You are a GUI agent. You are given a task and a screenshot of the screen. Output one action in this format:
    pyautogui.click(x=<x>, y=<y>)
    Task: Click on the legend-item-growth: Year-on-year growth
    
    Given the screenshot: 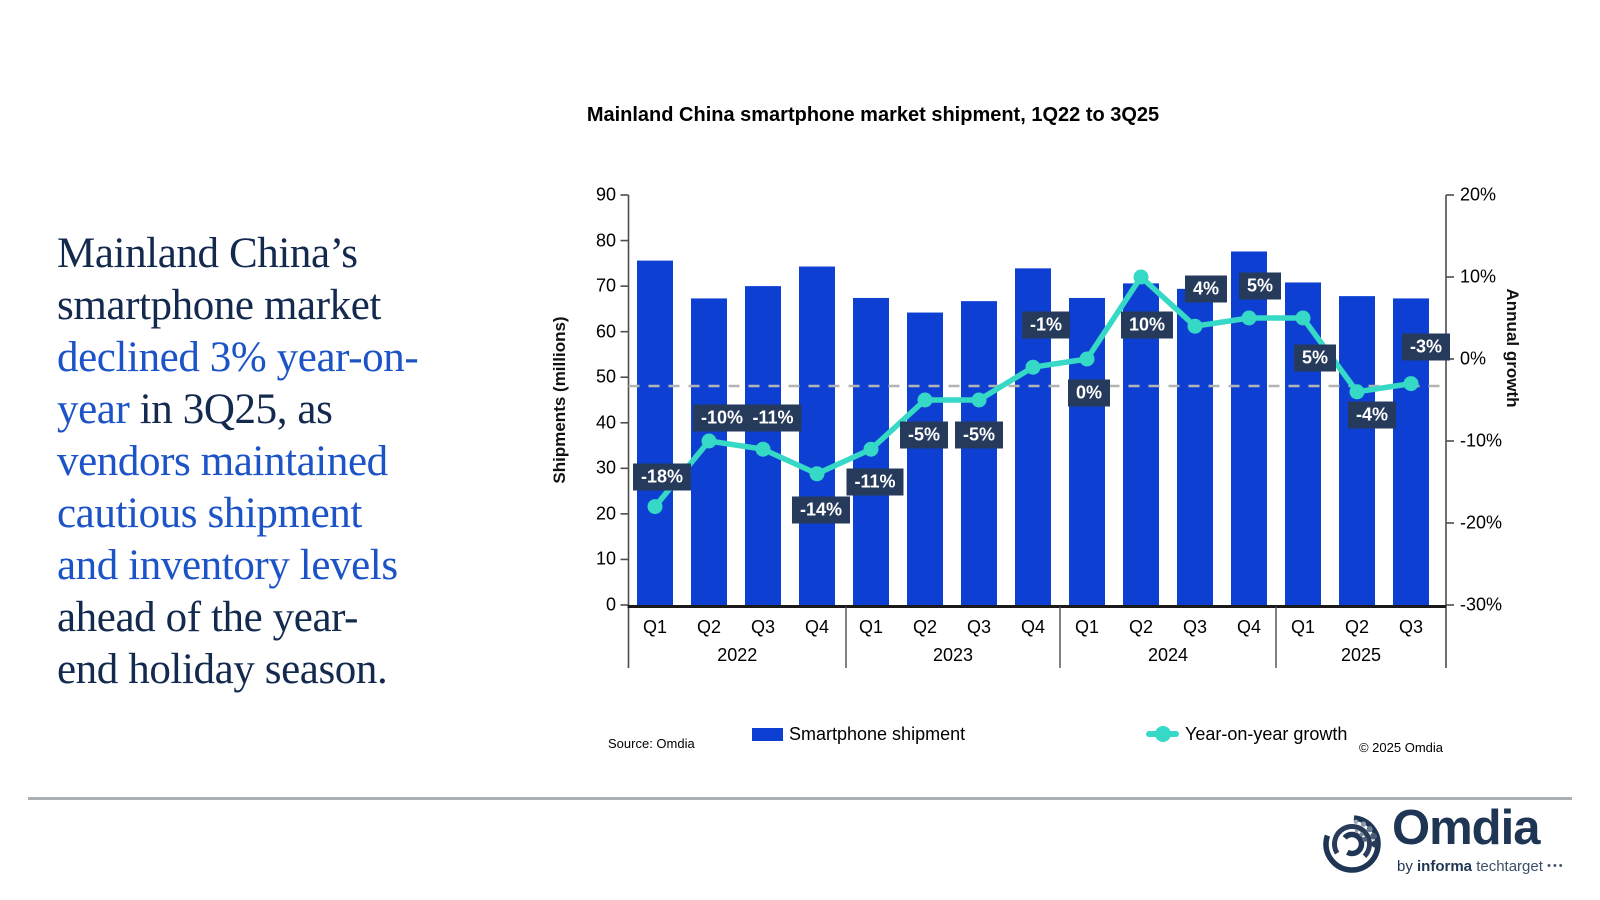 What is the action you would take?
    pyautogui.click(x=1246, y=734)
    